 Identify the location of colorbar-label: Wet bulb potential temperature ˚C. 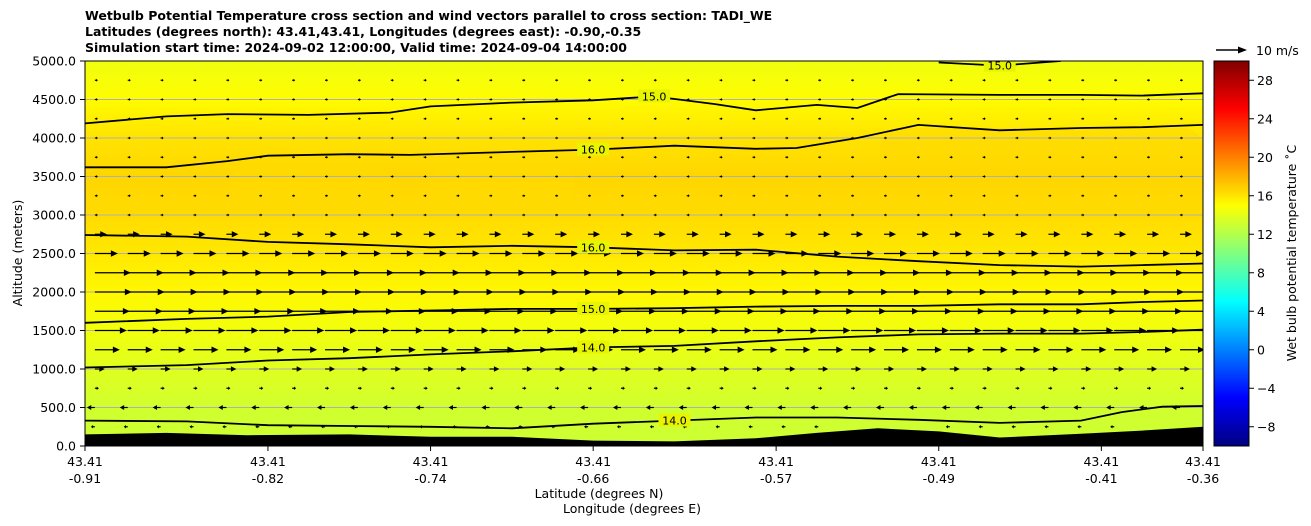
(1291, 252).